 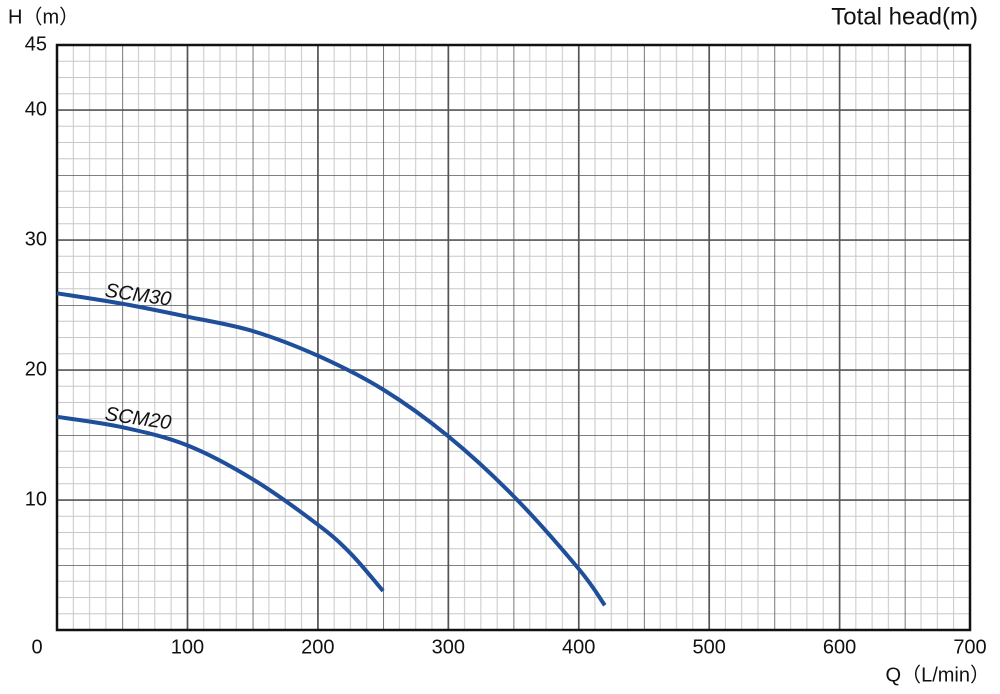 What do you see at coordinates (43, 16) in the screenshot?
I see `y-axis-label: H（m）` at bounding box center [43, 16].